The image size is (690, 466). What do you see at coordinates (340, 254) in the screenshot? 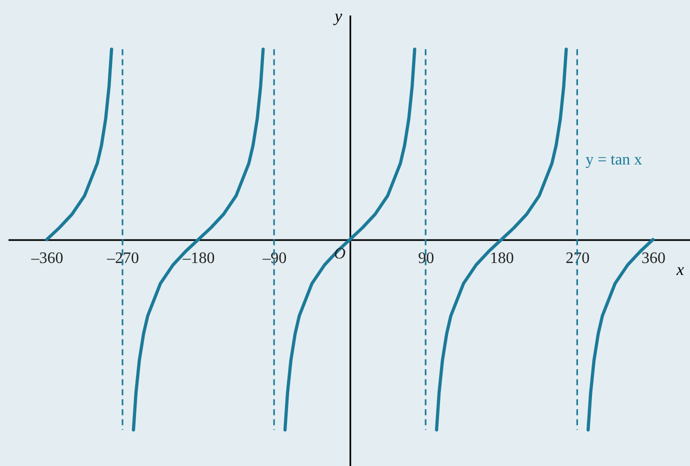
I see `annotation: O` at bounding box center [340, 254].